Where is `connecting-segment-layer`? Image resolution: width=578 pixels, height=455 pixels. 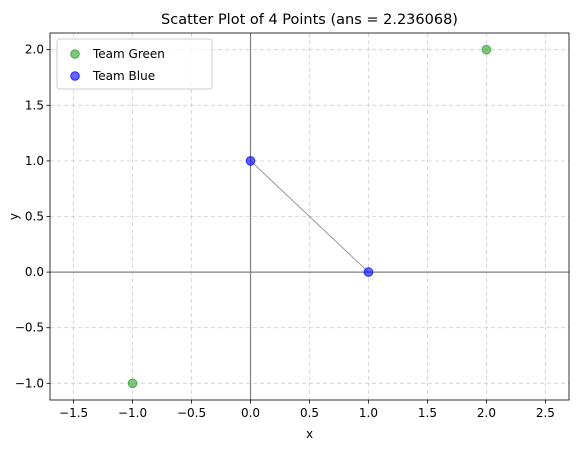
connecting-segment-layer is located at coordinates (309, 216).